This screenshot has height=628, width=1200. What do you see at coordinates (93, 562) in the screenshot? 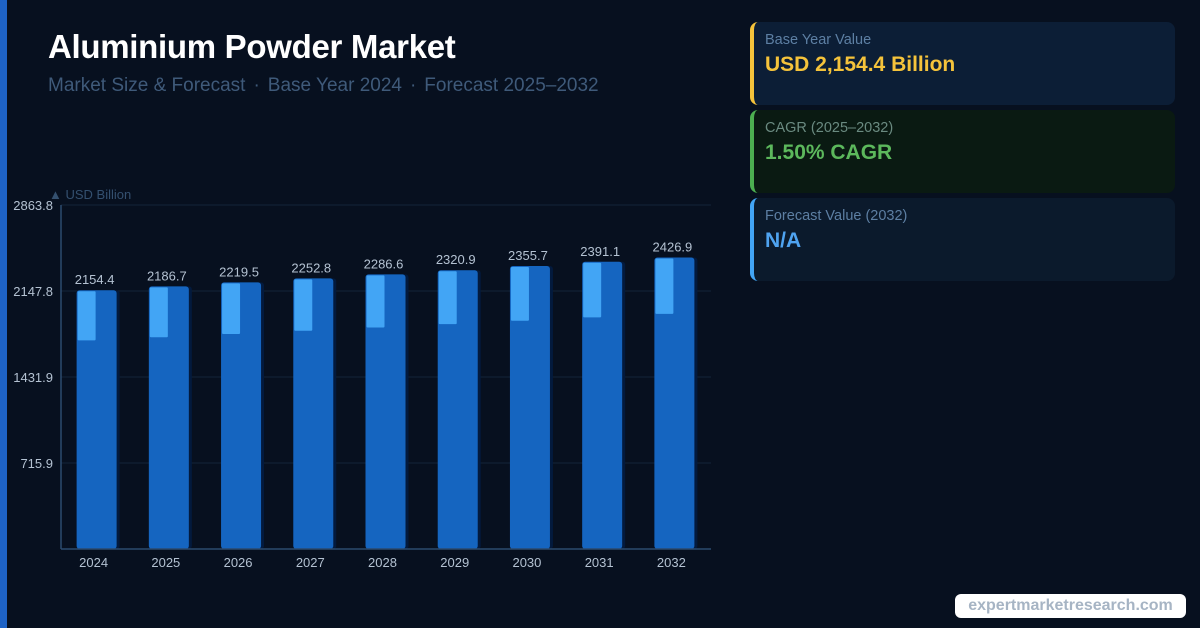
I see `x-tick-label: 2024` at bounding box center [93, 562].